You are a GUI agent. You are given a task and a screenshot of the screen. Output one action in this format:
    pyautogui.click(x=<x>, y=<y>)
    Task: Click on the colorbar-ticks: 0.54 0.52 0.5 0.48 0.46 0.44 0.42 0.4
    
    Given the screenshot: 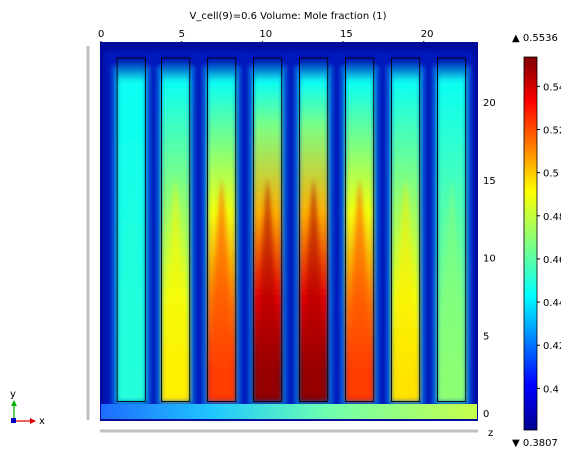 What is the action you would take?
    pyautogui.click(x=549, y=238)
    